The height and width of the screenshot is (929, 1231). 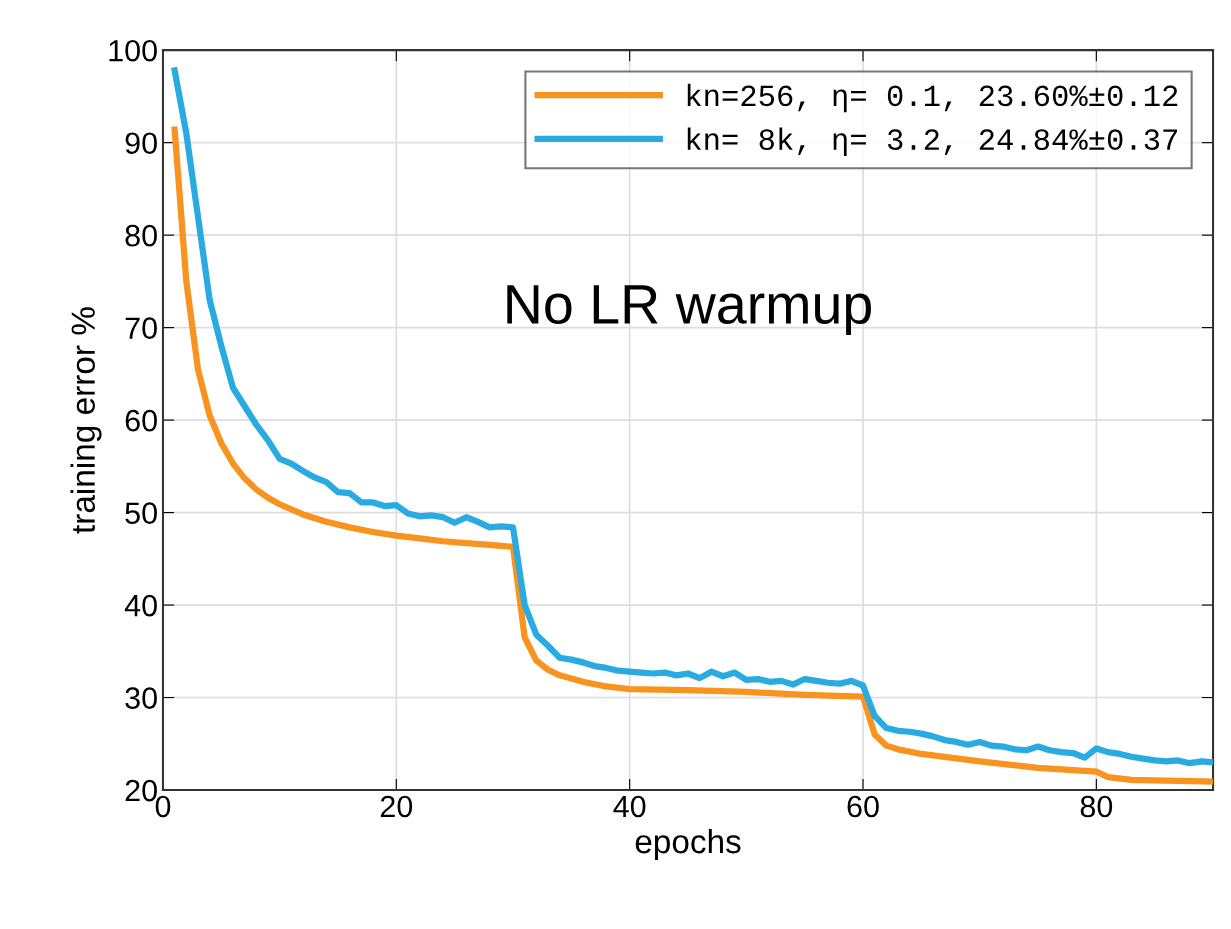 What do you see at coordinates (688, 844) in the screenshot?
I see `x-axis-title: epochs` at bounding box center [688, 844].